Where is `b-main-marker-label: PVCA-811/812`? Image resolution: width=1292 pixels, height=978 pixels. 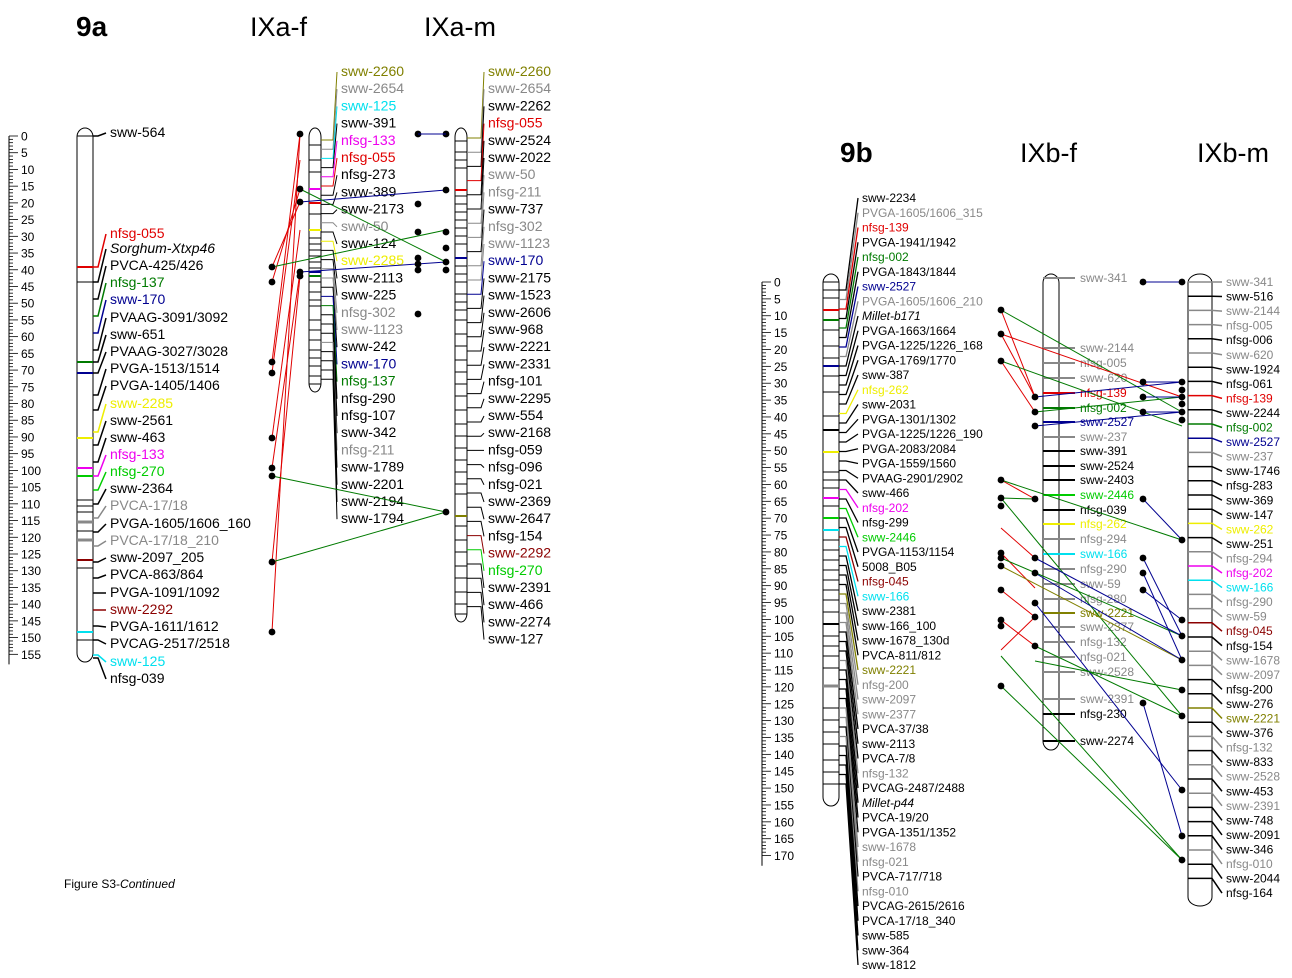
b-main-marker-label: PVCA-811/812 is located at coordinates (901, 655).